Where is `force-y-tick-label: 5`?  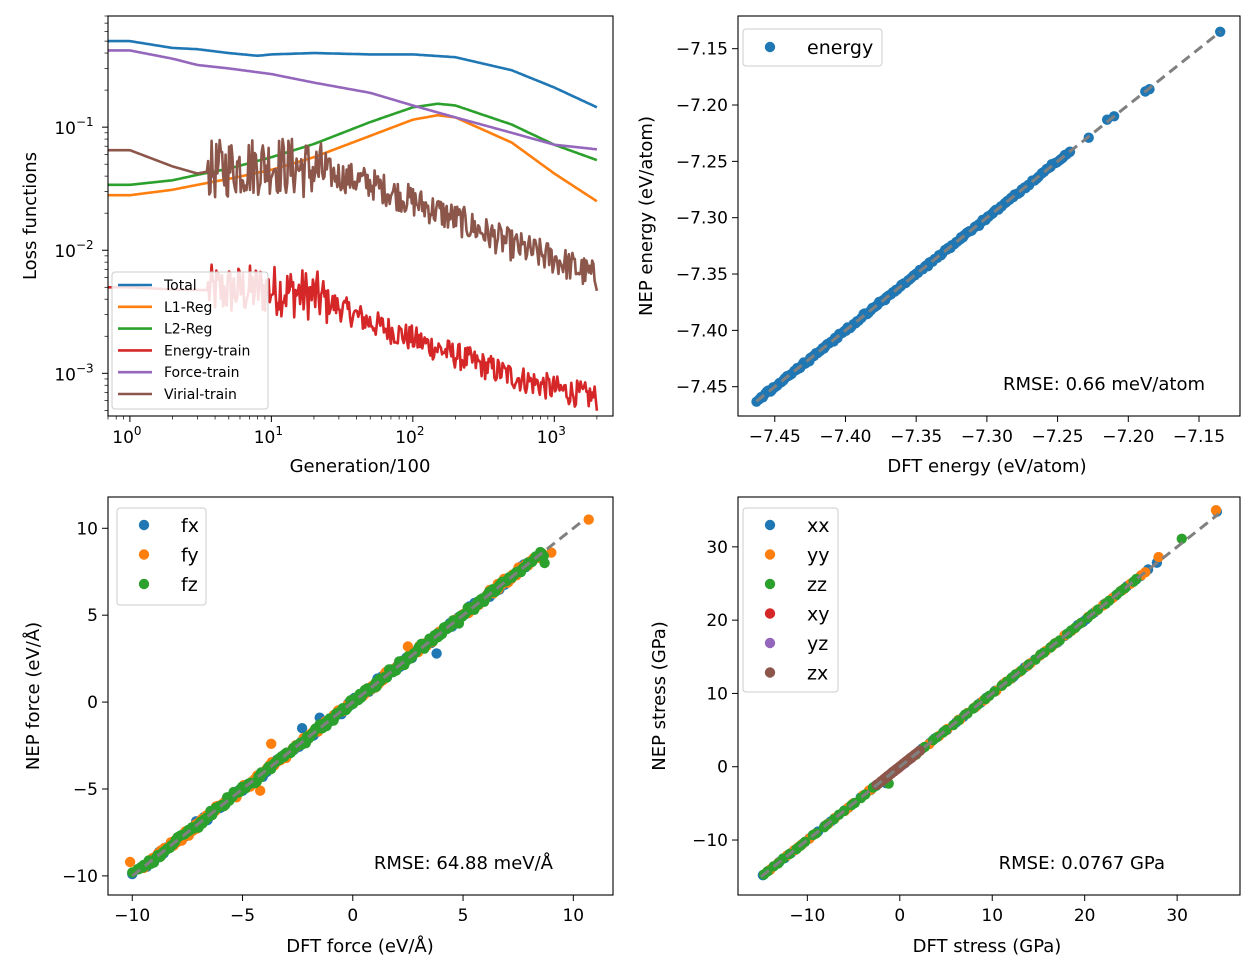 force-y-tick-label: 5 is located at coordinates (92, 616).